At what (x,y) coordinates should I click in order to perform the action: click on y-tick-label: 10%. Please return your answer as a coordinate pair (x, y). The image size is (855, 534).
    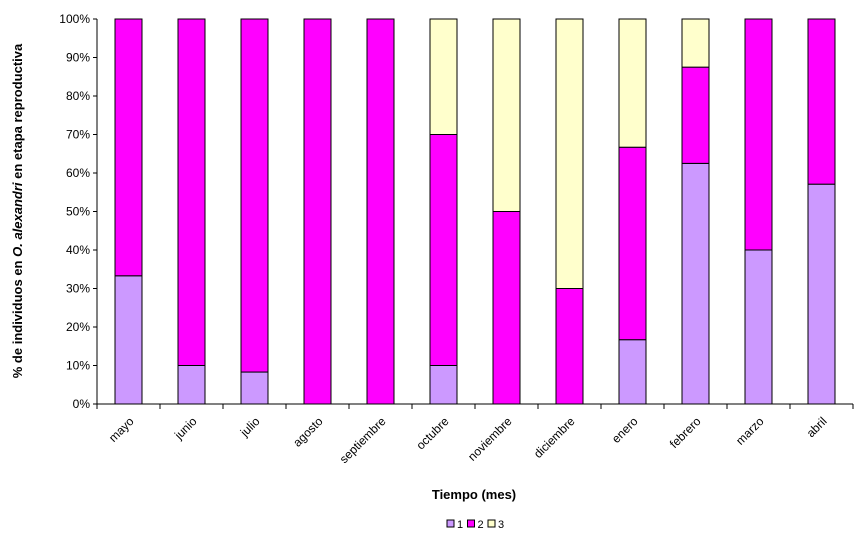
    Looking at the image, I should click on (78, 366).